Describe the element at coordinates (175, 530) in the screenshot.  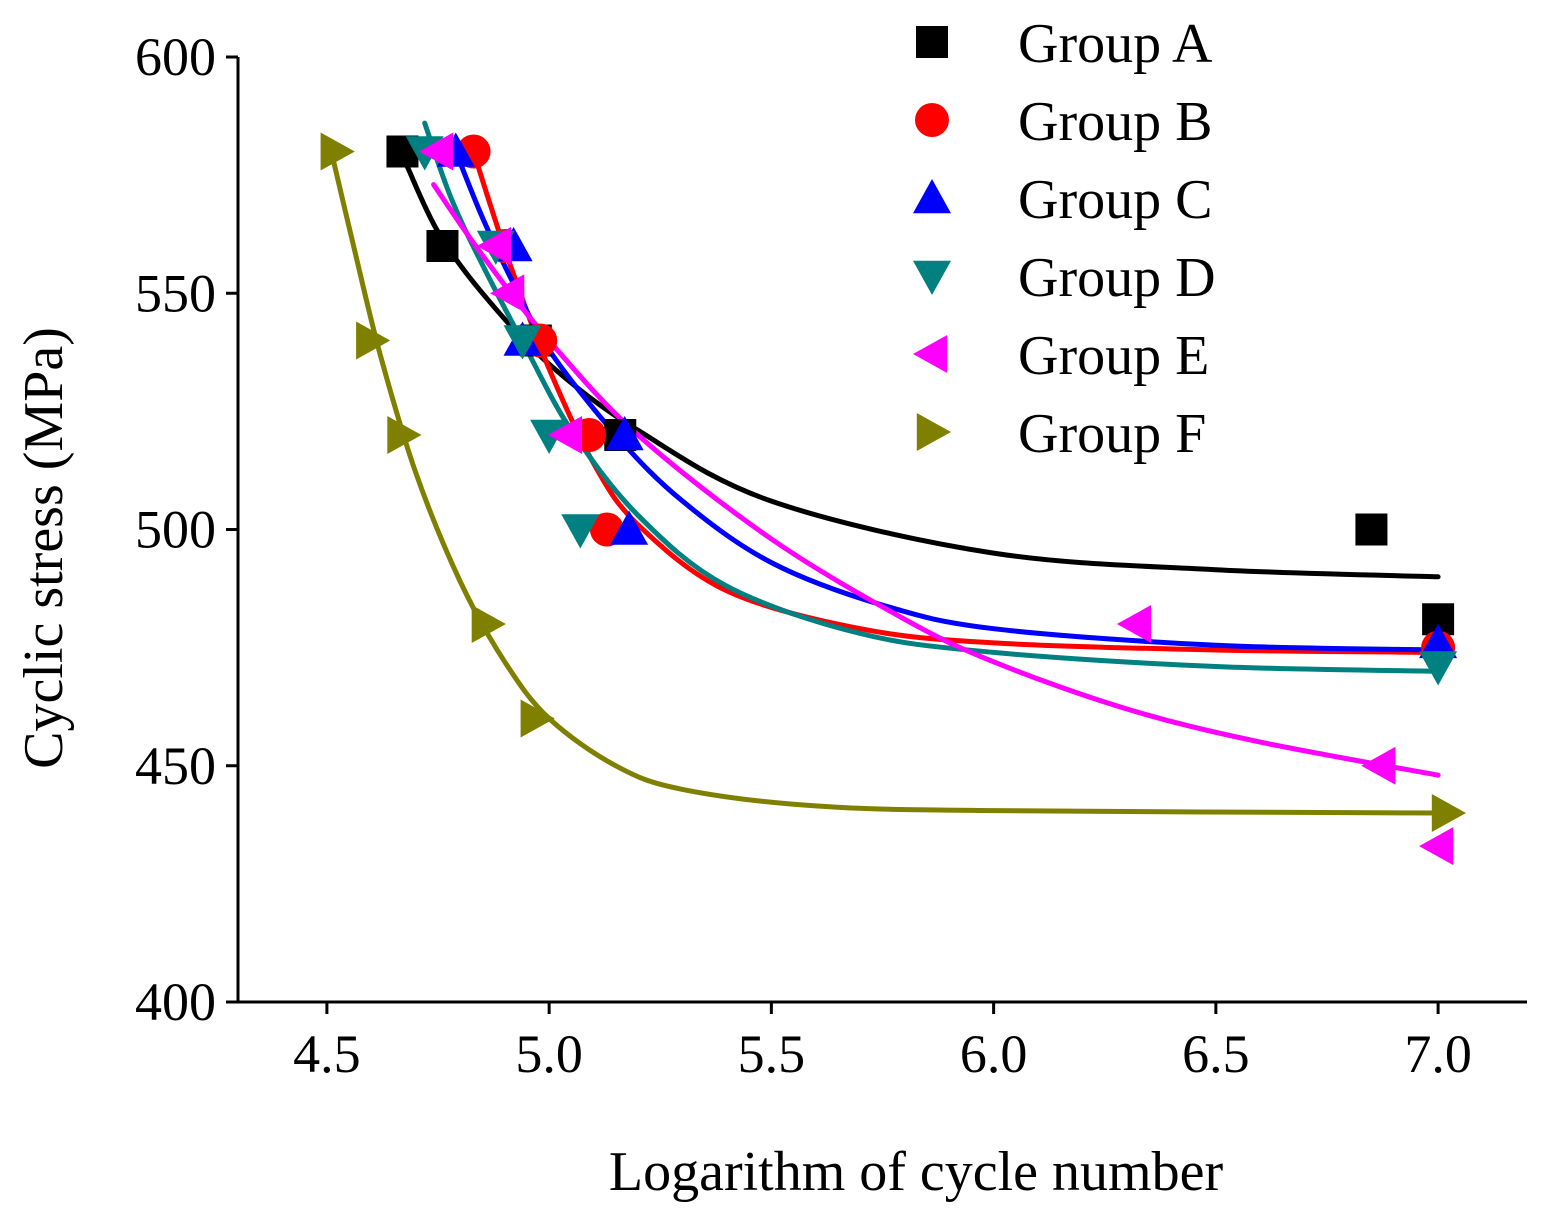
I see `y-tick-label: 500` at that location.